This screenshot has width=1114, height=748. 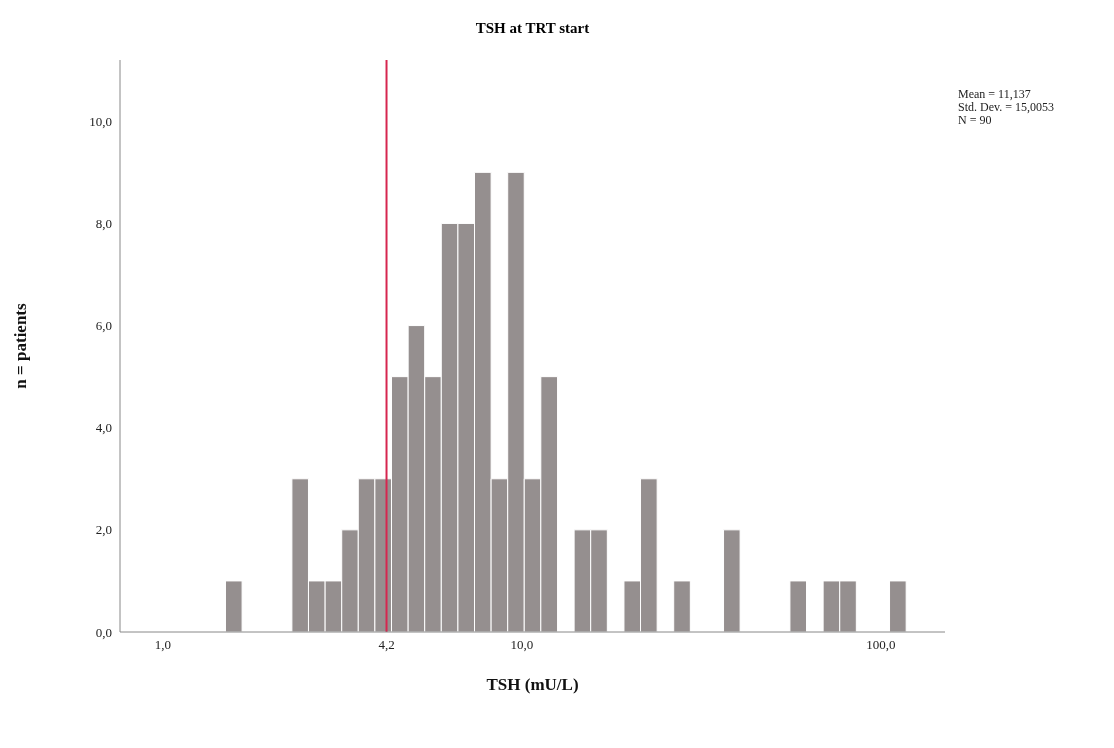 What do you see at coordinates (103, 530) in the screenshot?
I see `y-tick-label: 2,0` at bounding box center [103, 530].